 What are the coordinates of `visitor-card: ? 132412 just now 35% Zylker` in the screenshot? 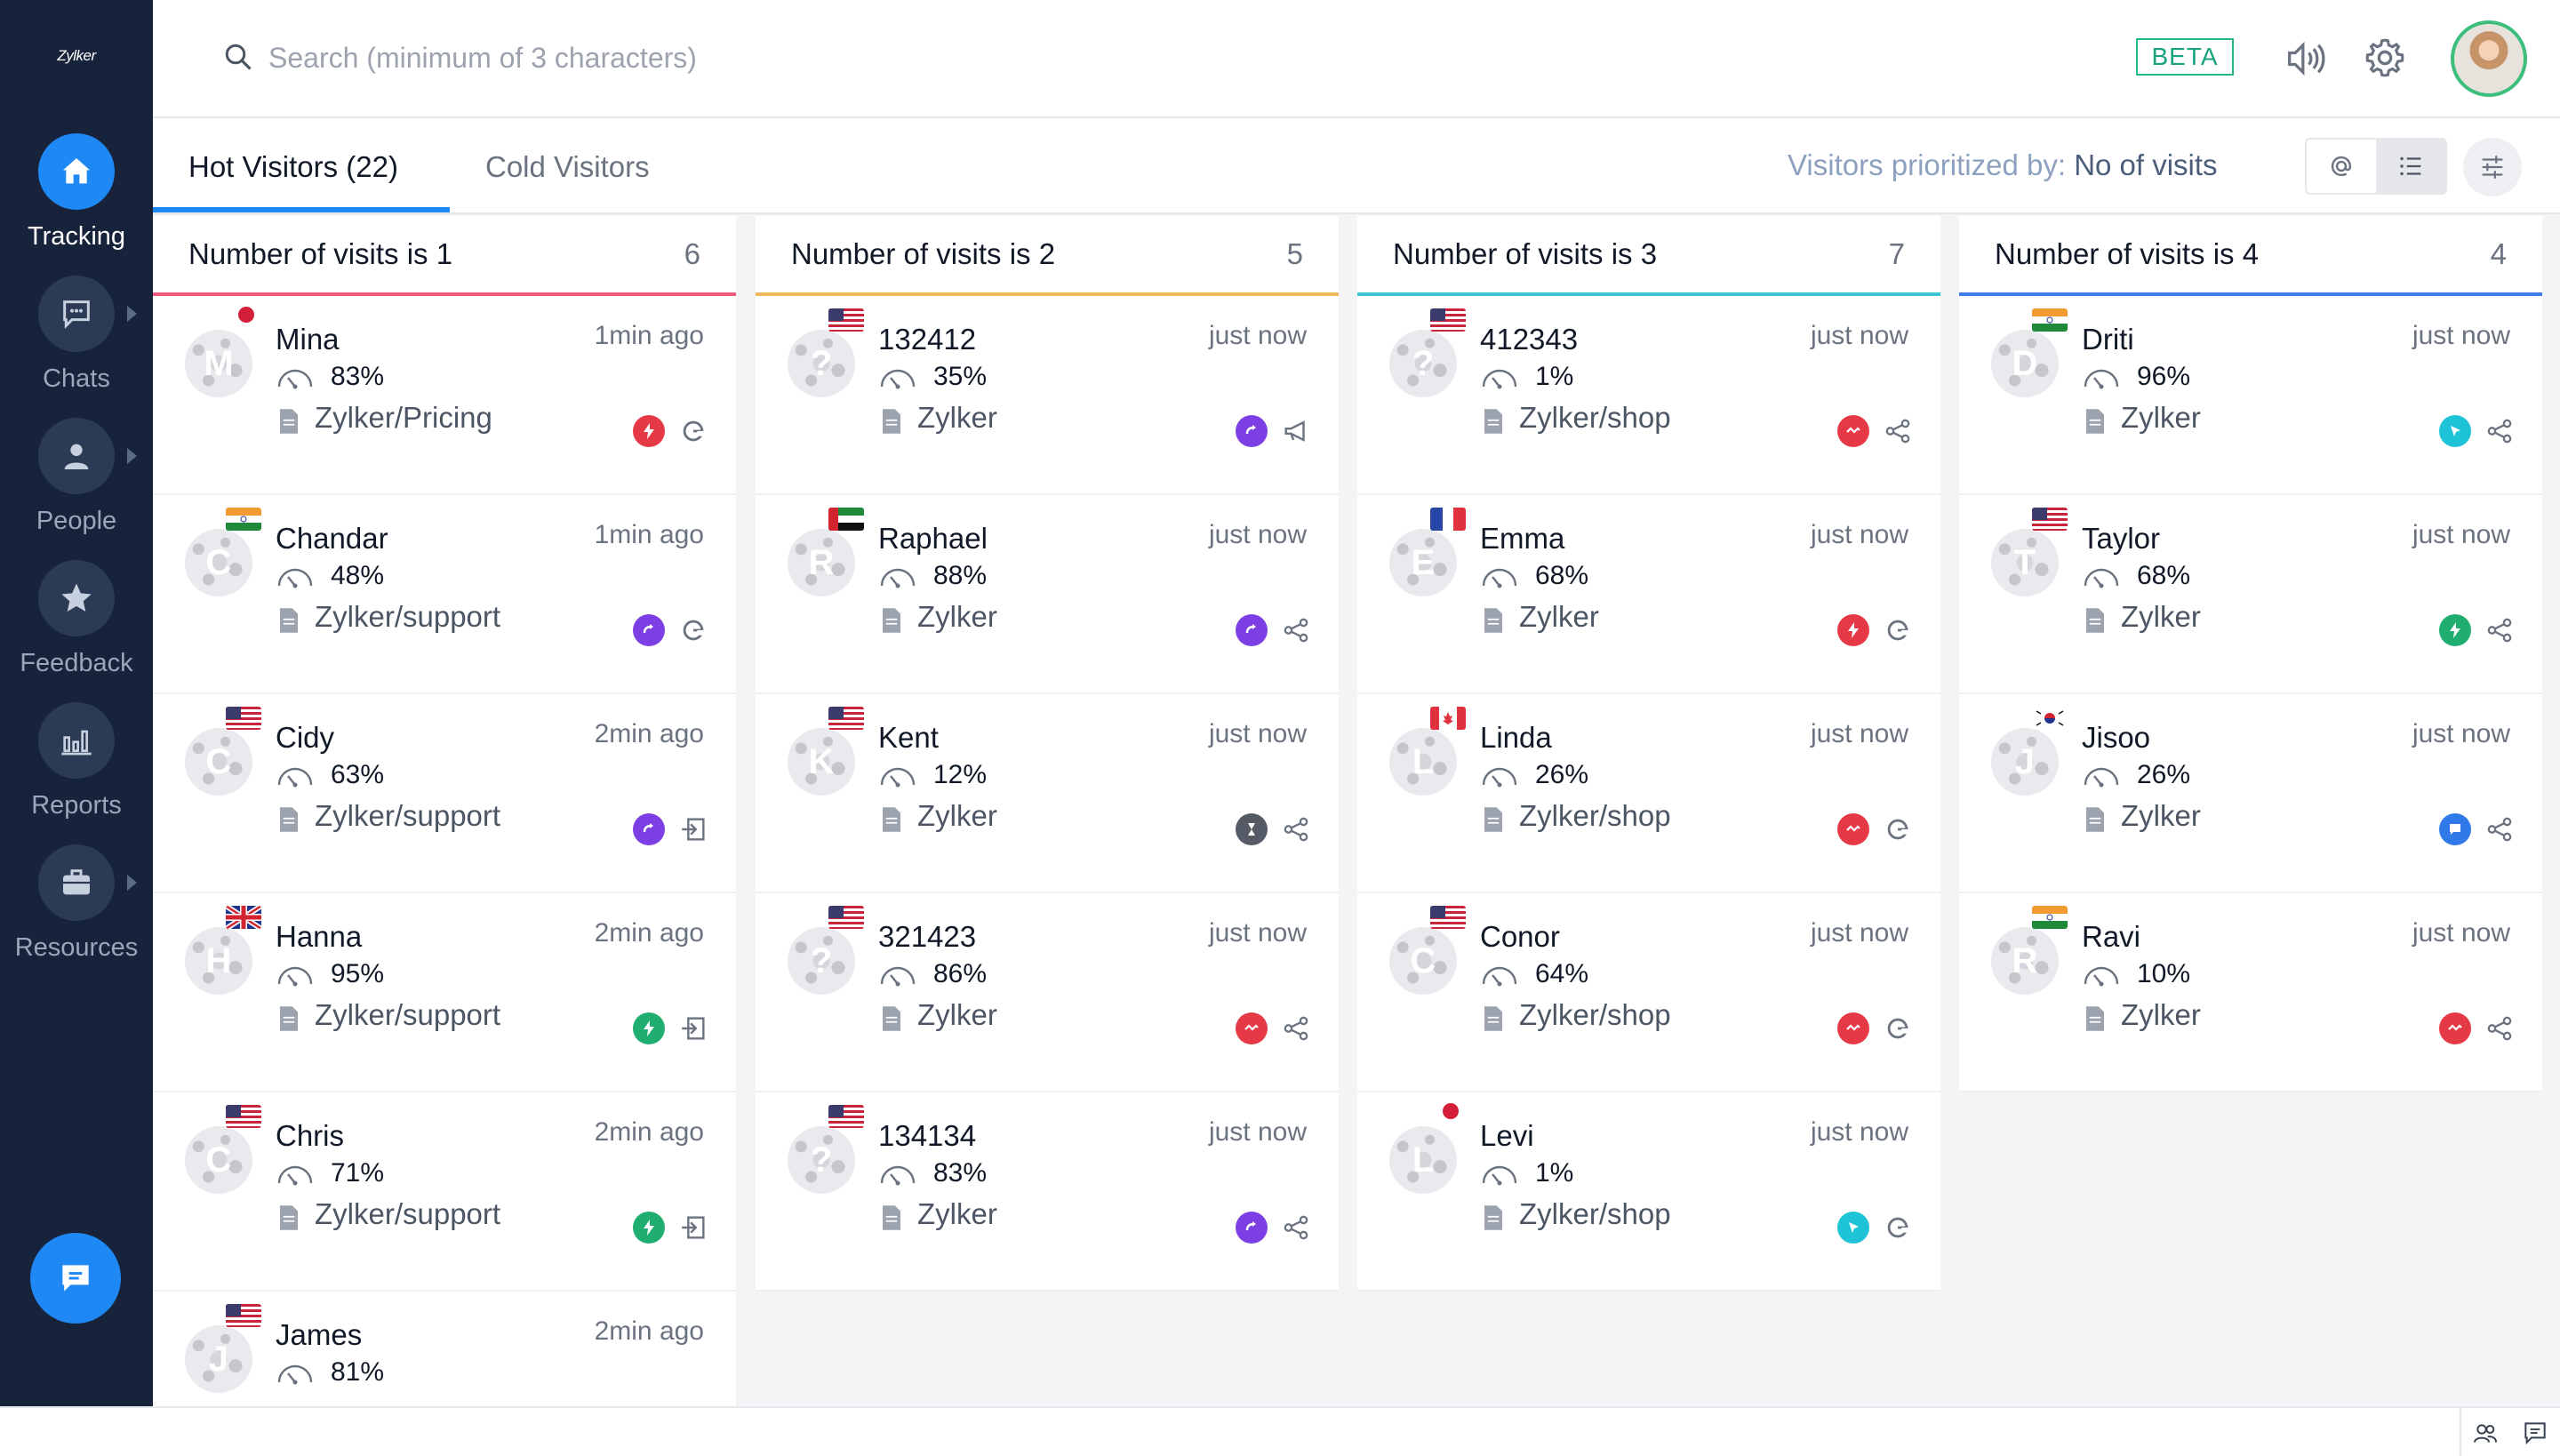 It's located at (1047, 395).